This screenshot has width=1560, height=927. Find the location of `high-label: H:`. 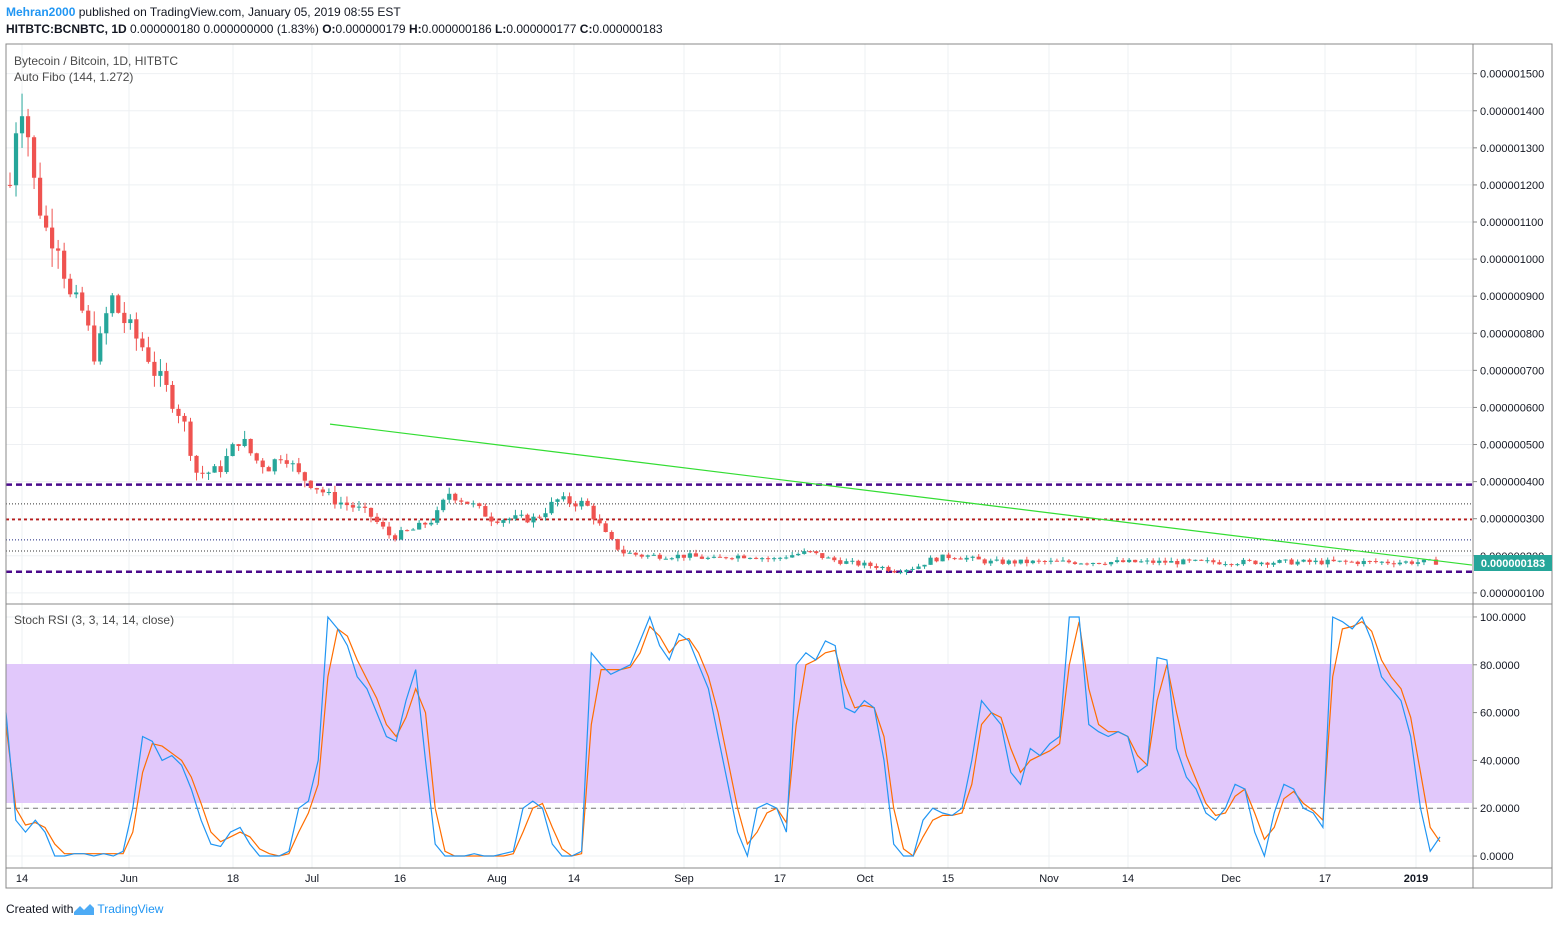

high-label: H: is located at coordinates (415, 29).